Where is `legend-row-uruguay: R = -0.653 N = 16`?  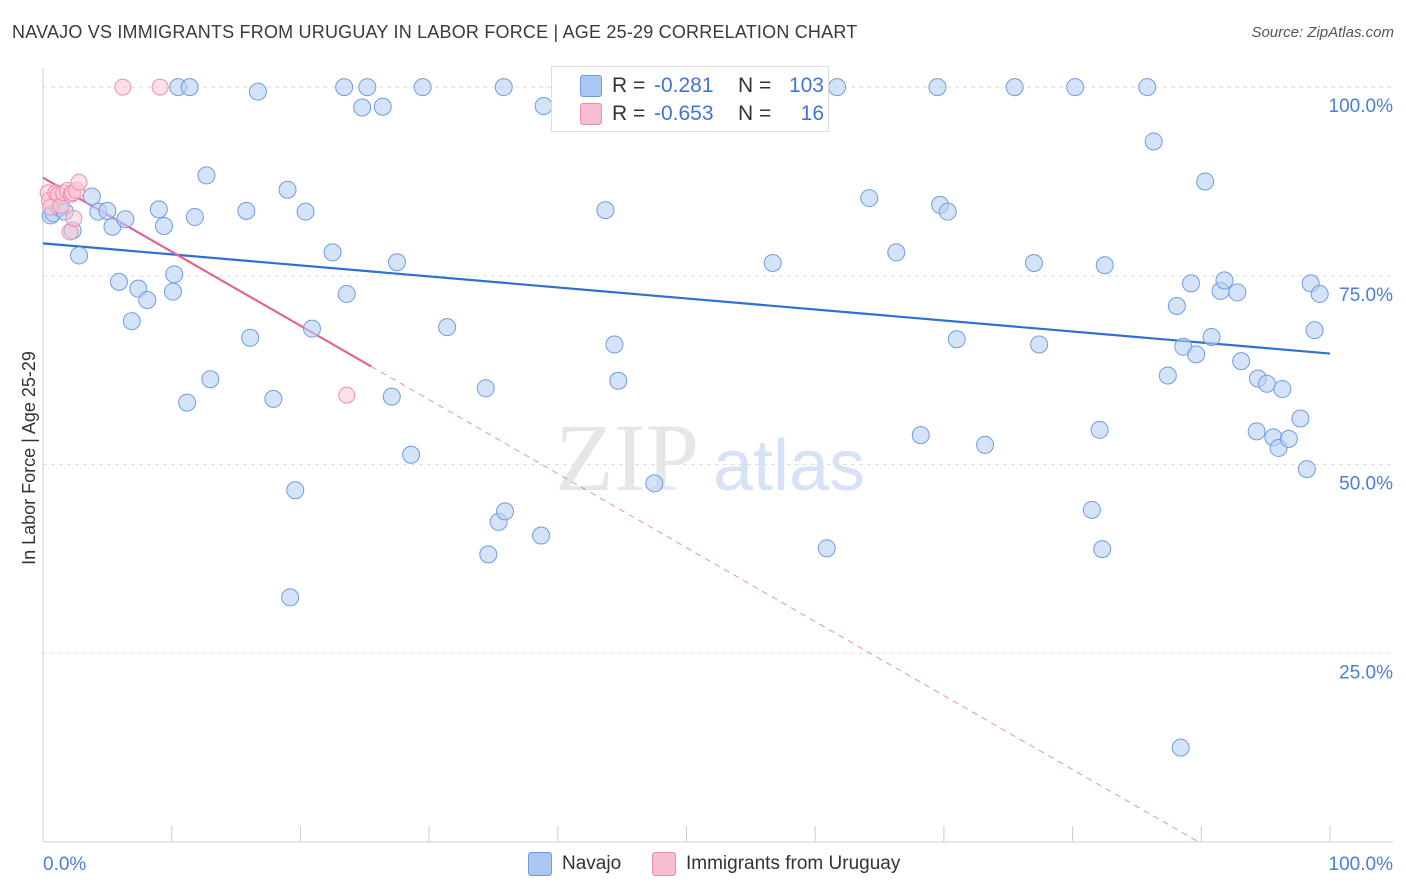
legend-row-uruguay: R = -0.653 N = 16 is located at coordinates (688, 114).